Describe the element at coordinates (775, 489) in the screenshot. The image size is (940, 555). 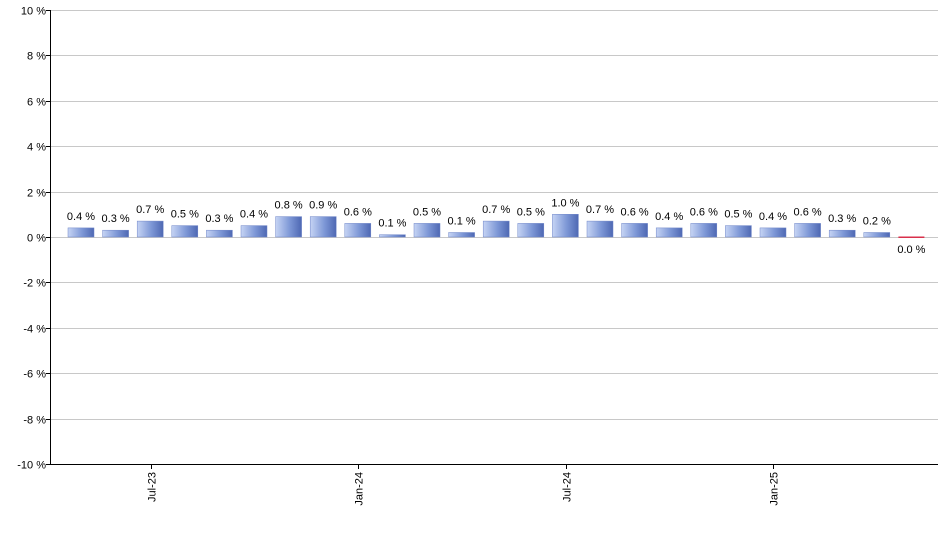
I see `x-tick-label: Jan-25` at that location.